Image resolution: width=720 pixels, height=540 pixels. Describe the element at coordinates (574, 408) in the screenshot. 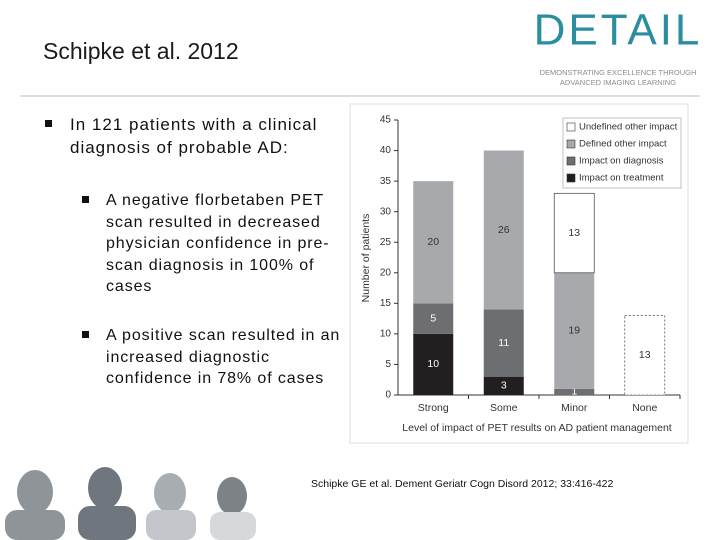

I see `x-tick-label: Minor` at that location.